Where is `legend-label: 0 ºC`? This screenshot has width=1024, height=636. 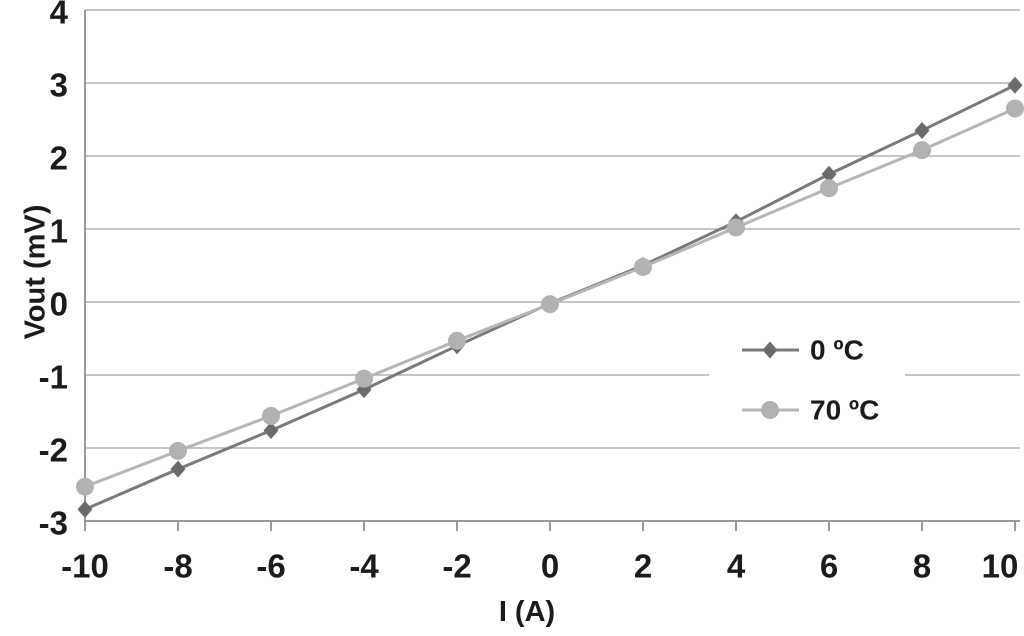 legend-label: 0 ºC is located at coordinates (837, 350).